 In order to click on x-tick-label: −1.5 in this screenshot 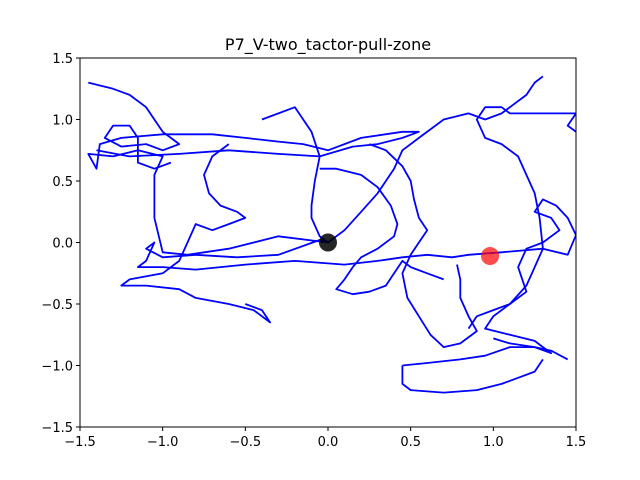, I will do `click(80, 442)`.